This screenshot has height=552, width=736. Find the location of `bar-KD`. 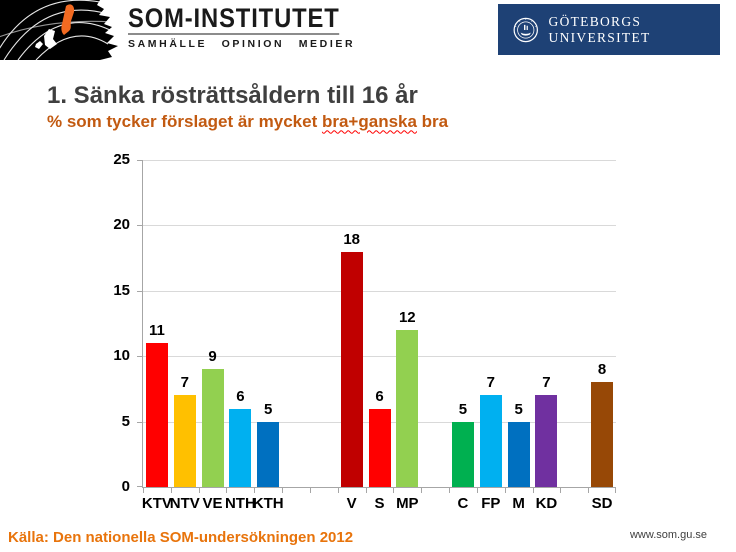

bar-KD is located at coordinates (546, 441).